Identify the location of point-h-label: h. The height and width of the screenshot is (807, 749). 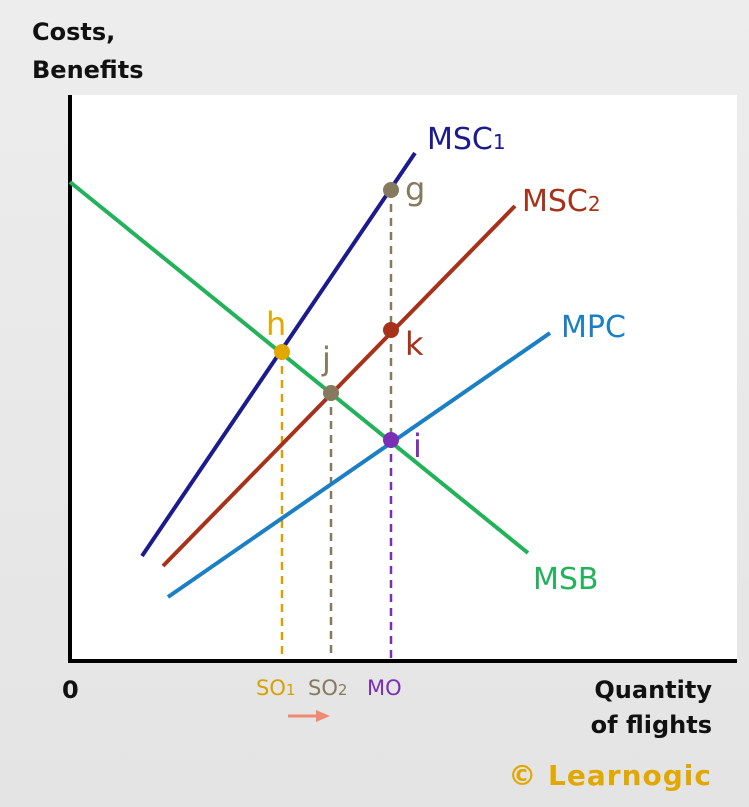
(276, 324).